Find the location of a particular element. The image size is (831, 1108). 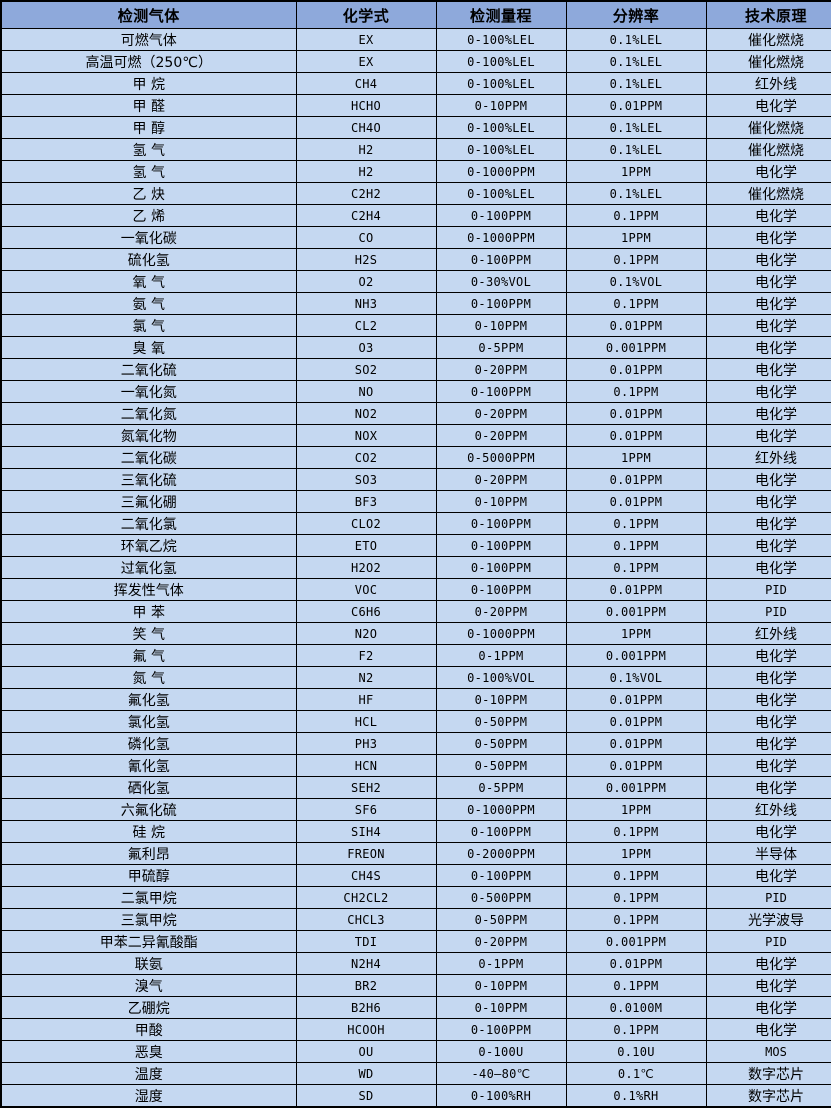

cell-technology: 红外线 is located at coordinates (768, 83).